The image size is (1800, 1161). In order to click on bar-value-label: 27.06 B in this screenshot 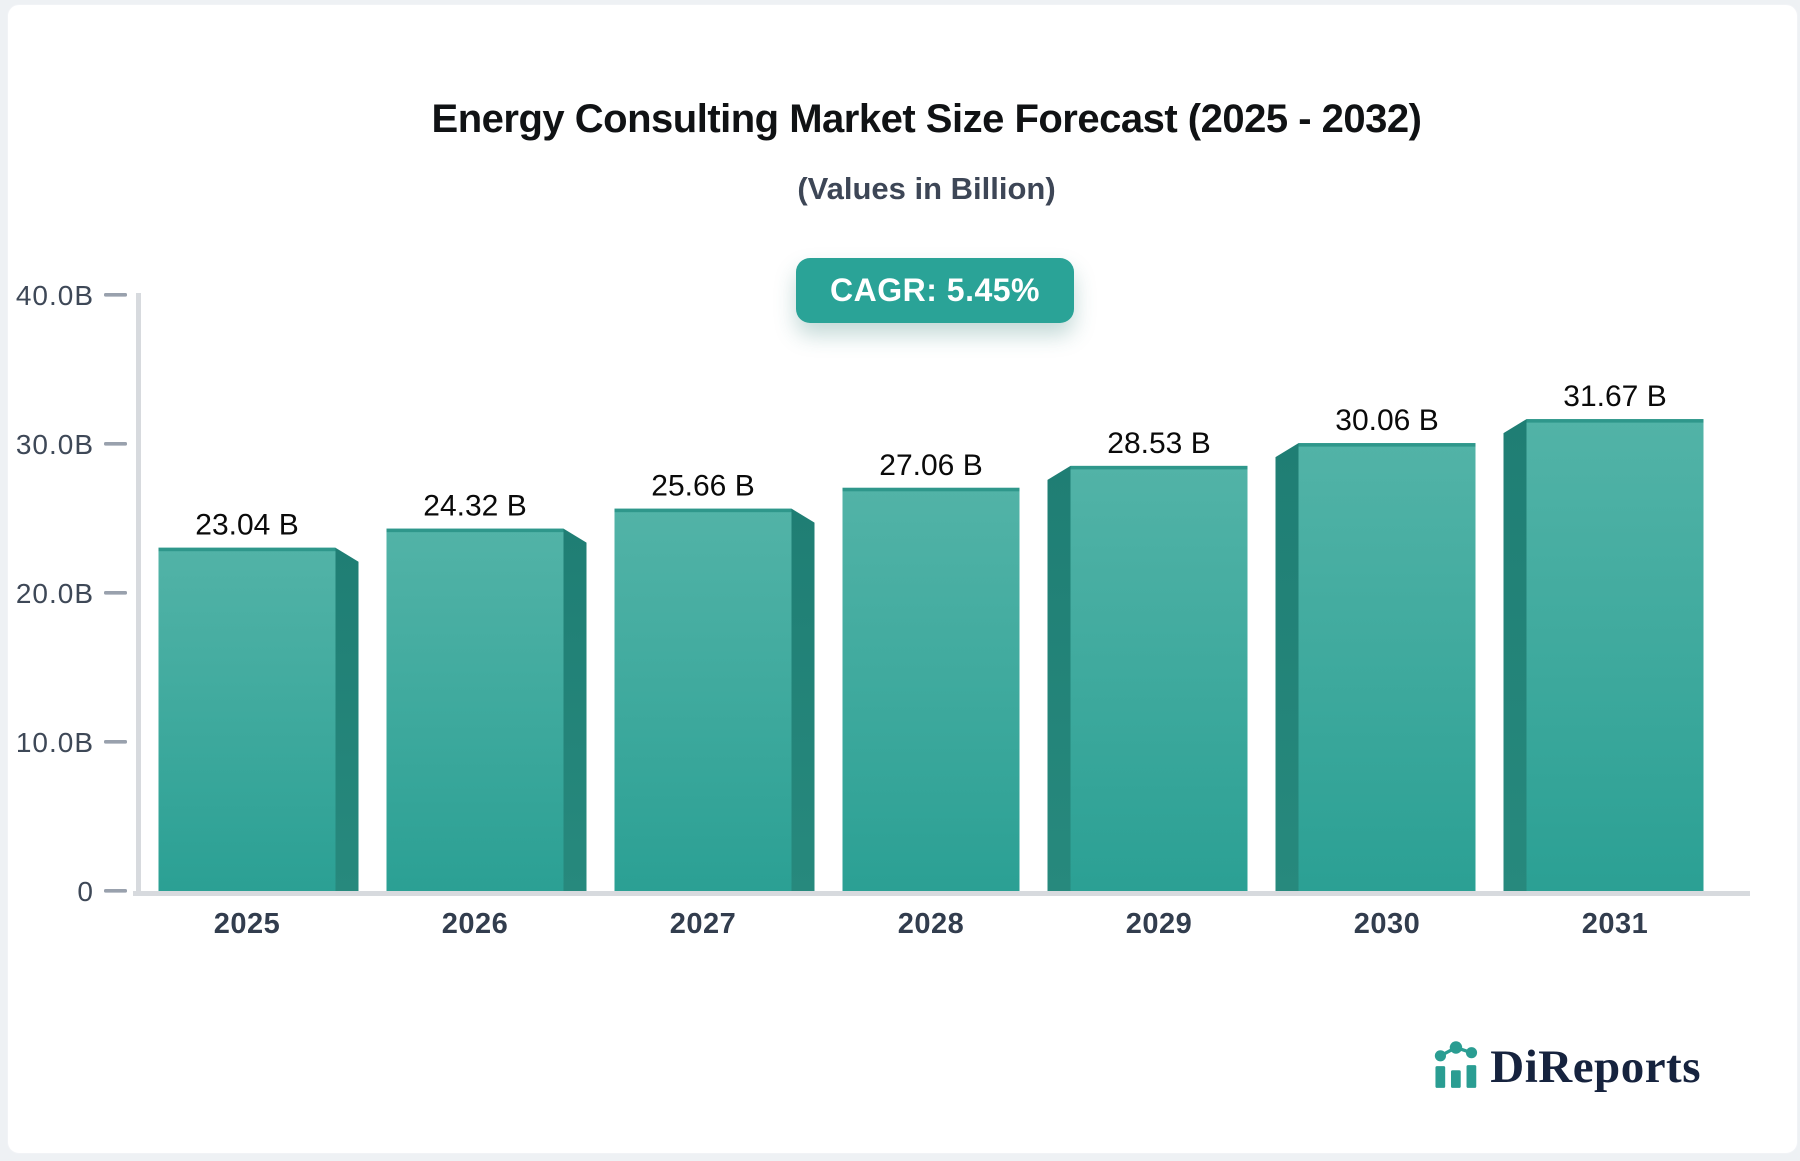, I will do `click(930, 465)`.